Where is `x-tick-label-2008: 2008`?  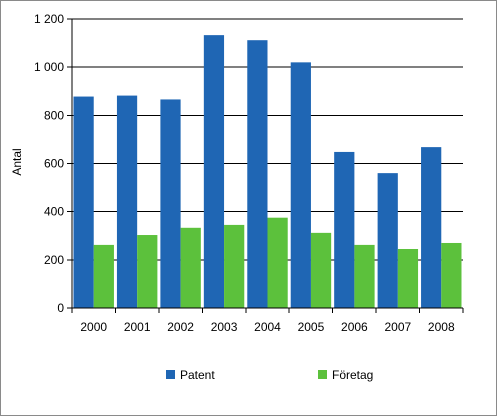
x-tick-label-2008: 2008 is located at coordinates (441, 327).